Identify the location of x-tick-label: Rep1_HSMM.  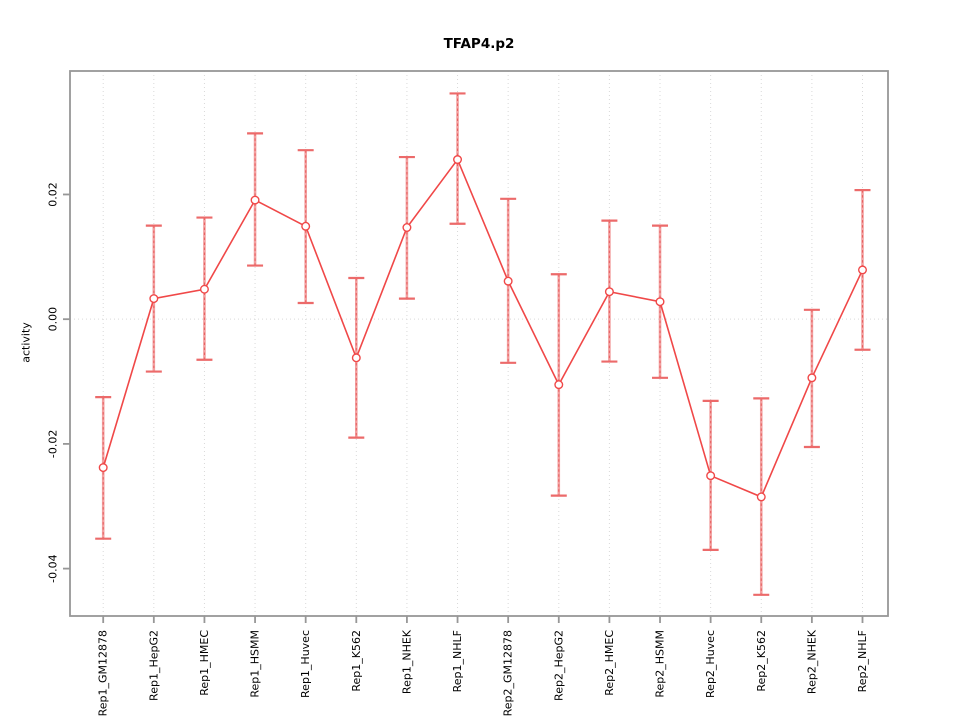
(255, 664).